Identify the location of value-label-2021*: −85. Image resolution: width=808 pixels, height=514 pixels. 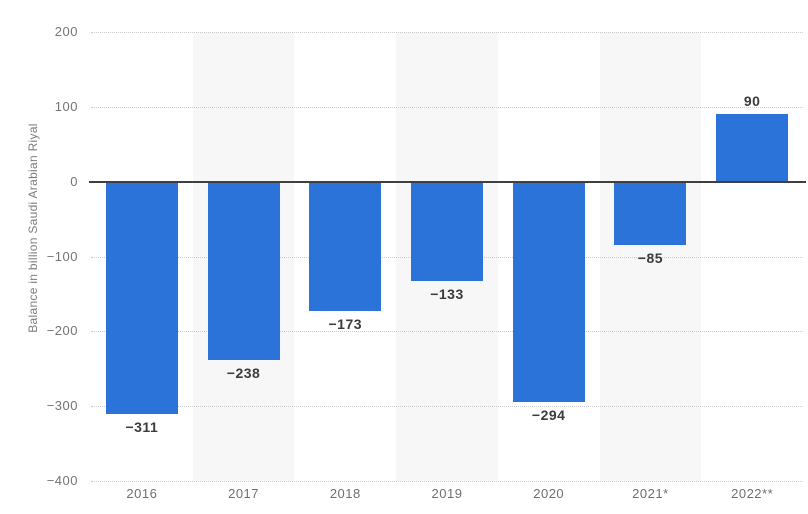
(650, 258).